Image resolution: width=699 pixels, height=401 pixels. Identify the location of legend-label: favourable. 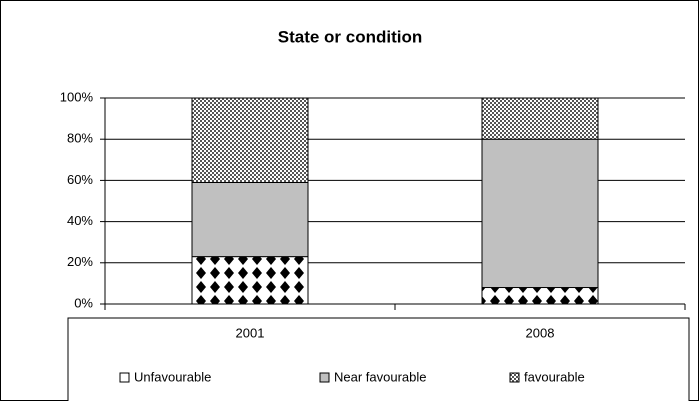
(554, 376).